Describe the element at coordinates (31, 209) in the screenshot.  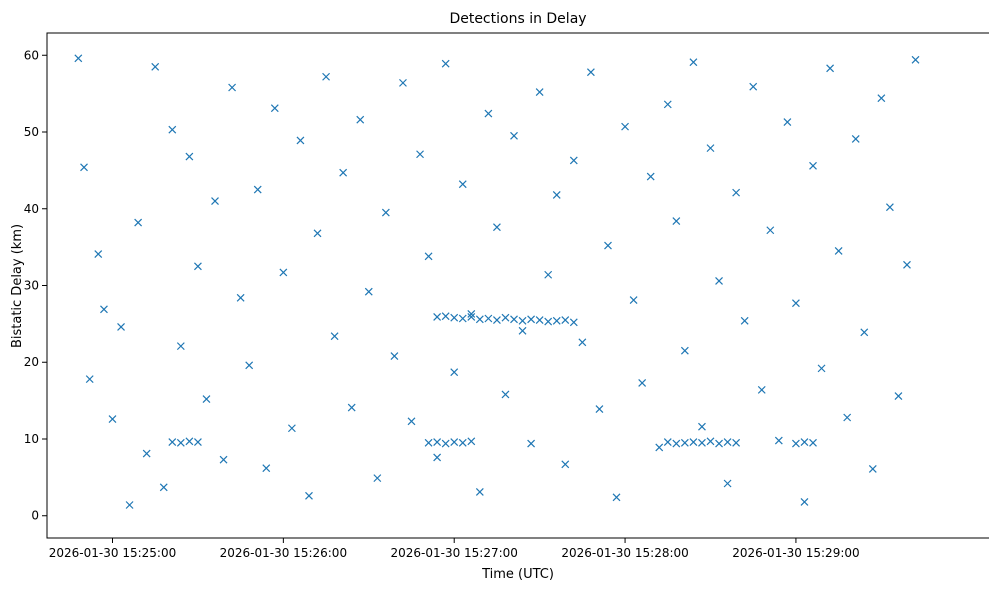
I see `y-tick-label: 40` at that location.